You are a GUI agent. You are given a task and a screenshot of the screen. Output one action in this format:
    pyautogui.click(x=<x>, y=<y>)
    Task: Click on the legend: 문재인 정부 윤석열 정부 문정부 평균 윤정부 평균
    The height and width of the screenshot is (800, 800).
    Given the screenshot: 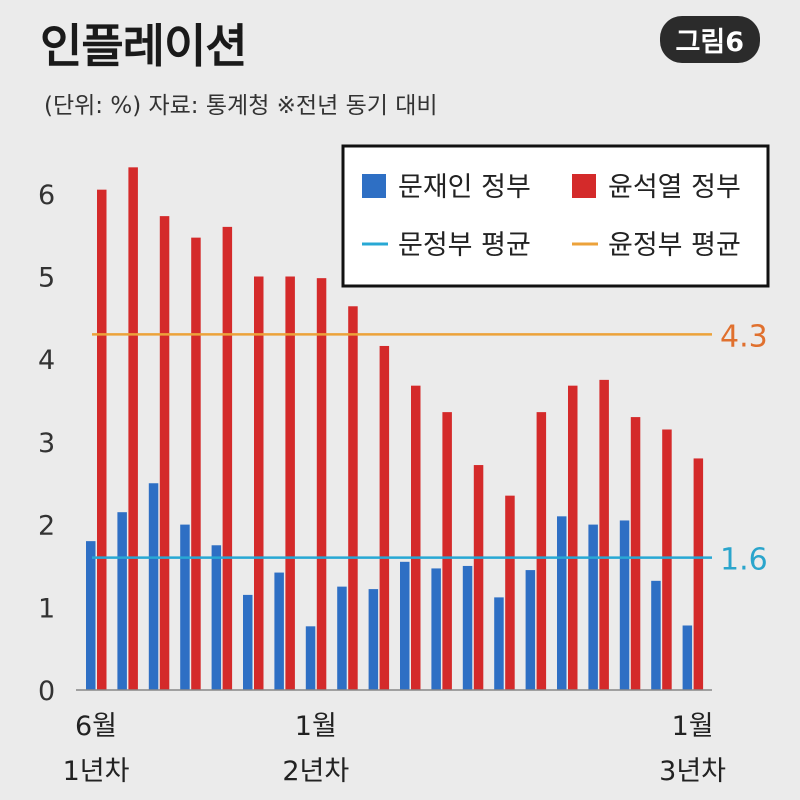 What is the action you would take?
    pyautogui.click(x=555, y=216)
    